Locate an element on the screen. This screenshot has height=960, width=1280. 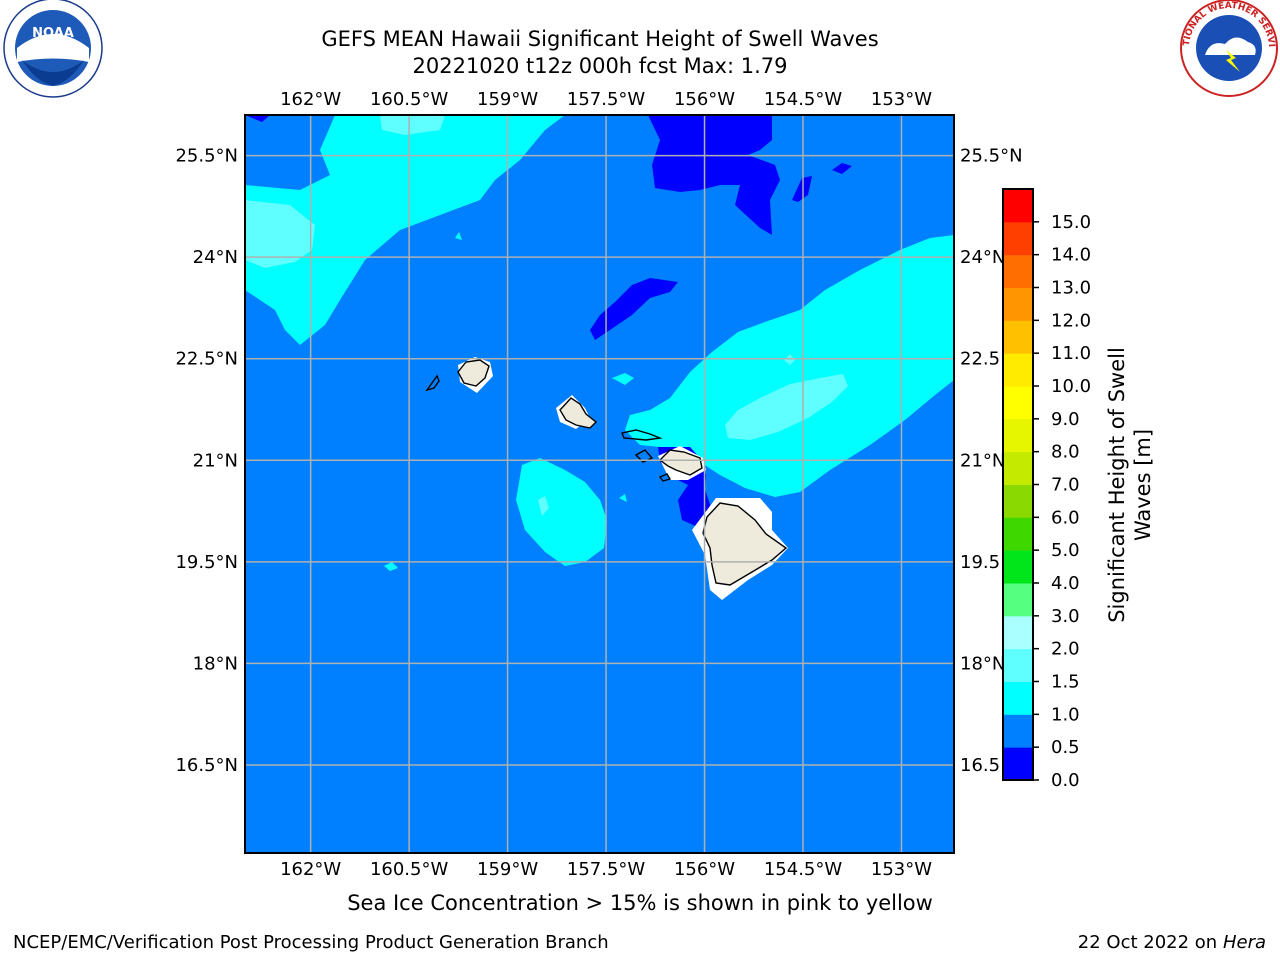
lat-tick-right: 16.5 is located at coordinates (980, 765).